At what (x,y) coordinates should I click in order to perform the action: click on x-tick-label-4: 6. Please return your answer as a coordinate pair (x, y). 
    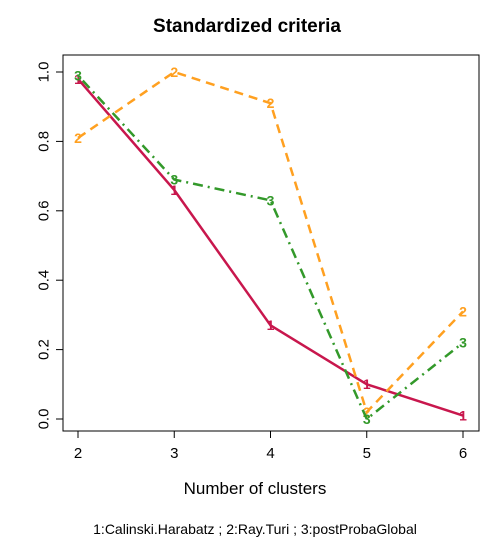
    Looking at the image, I should click on (463, 453).